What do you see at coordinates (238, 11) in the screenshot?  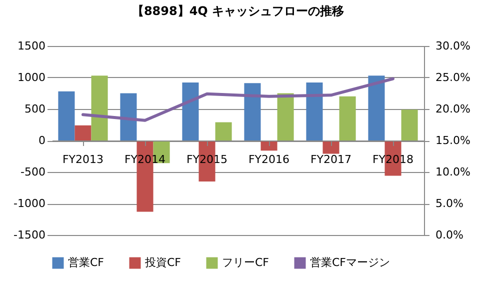 I see `chart-title: 【8898】4Q キャッシュフローの推移` at bounding box center [238, 11].